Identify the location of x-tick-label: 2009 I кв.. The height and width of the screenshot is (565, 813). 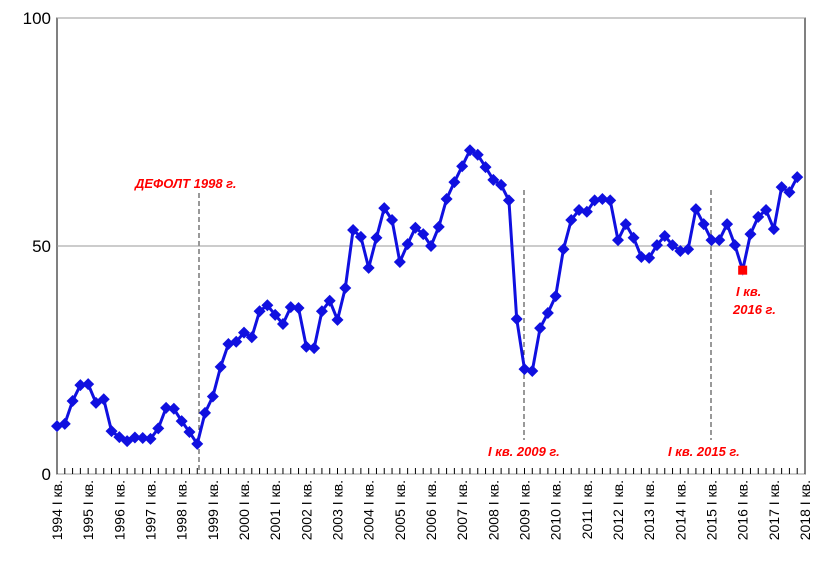
(525, 510).